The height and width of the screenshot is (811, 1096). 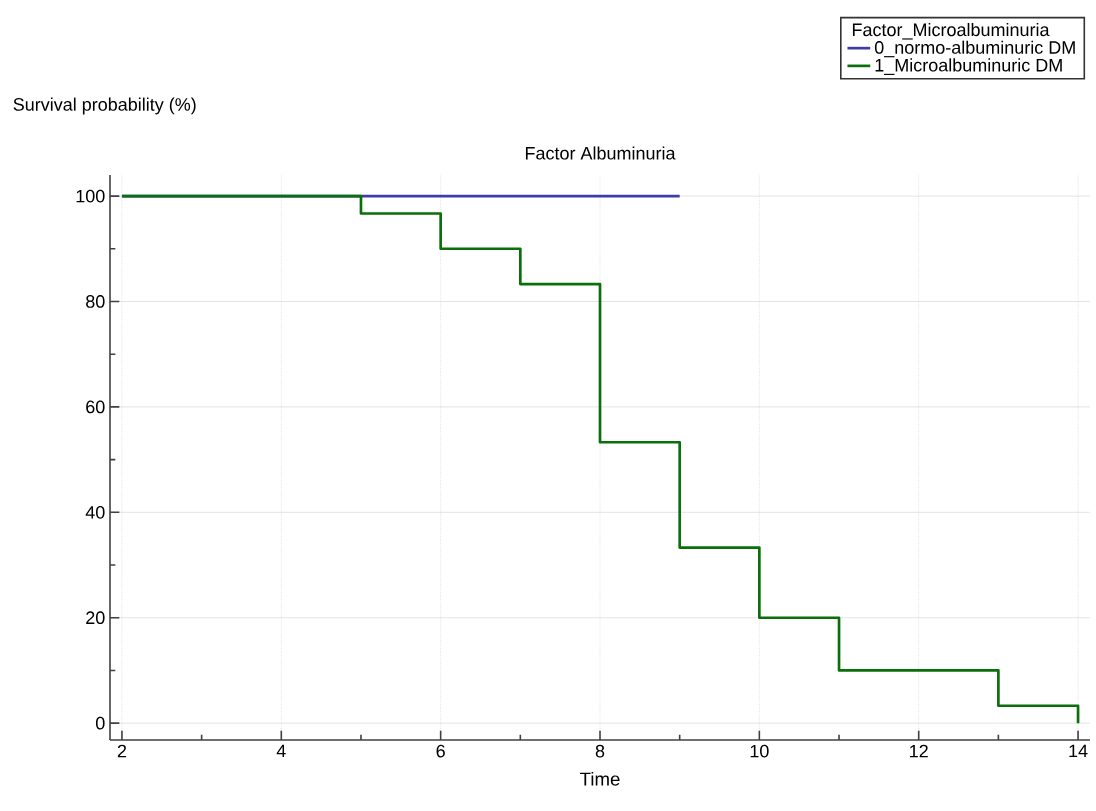 What do you see at coordinates (100, 723) in the screenshot?
I see `y-tick-label: 0` at bounding box center [100, 723].